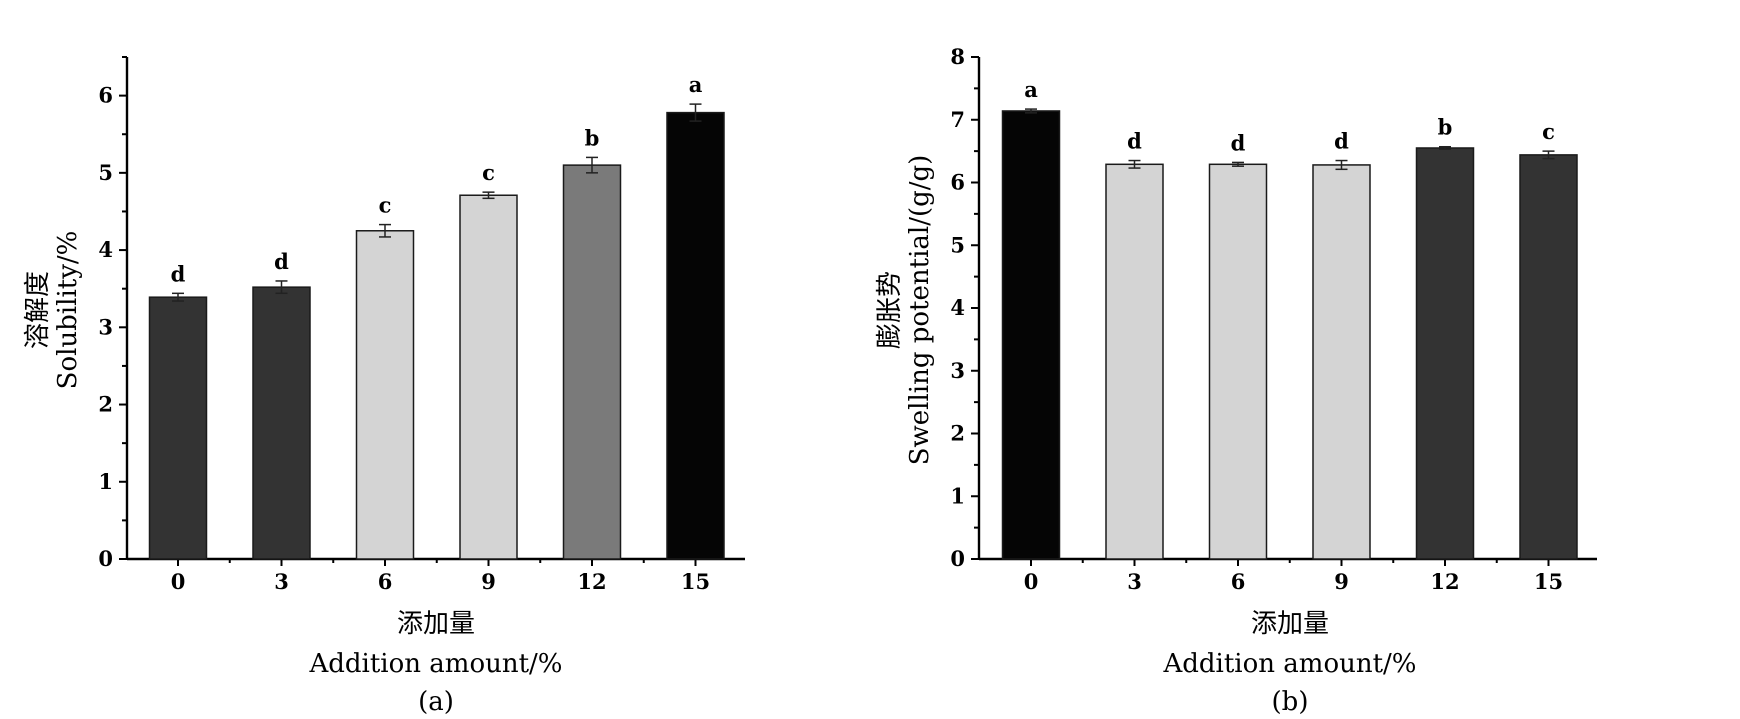 The width and height of the screenshot is (1740, 719). I want to click on chart-b-error-bars, so click(1290, 139).